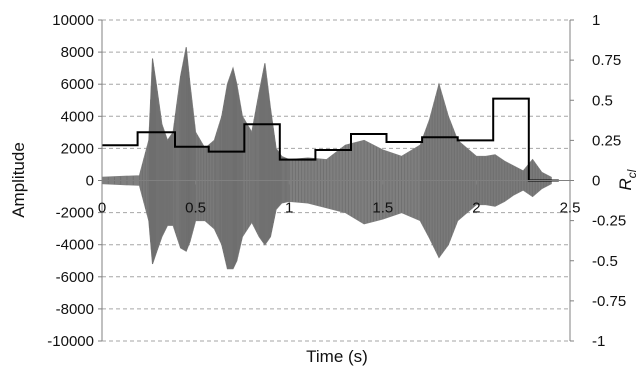 The image size is (644, 370). What do you see at coordinates (382, 208) in the screenshot?
I see `x-tick-label: 1.5` at bounding box center [382, 208].